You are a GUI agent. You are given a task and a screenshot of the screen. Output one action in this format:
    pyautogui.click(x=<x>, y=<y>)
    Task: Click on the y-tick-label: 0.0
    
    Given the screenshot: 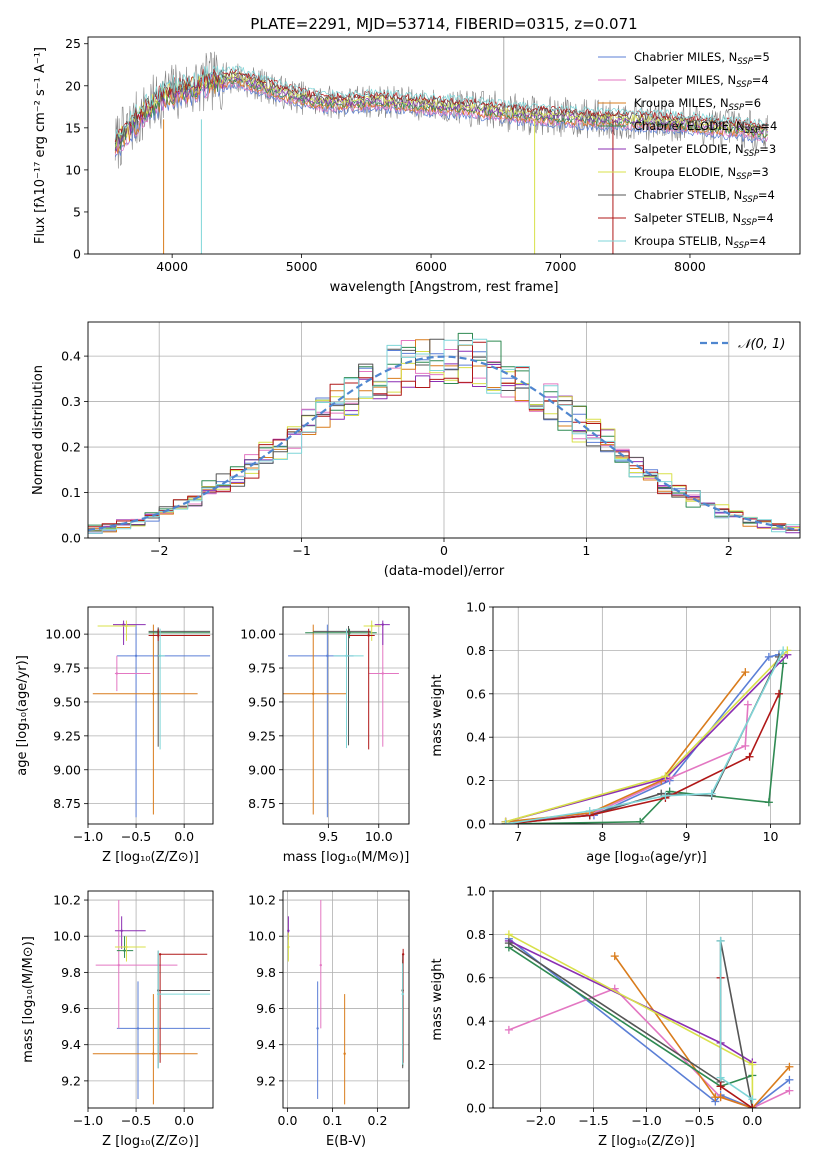 What is the action you would take?
    pyautogui.click(x=71, y=538)
    